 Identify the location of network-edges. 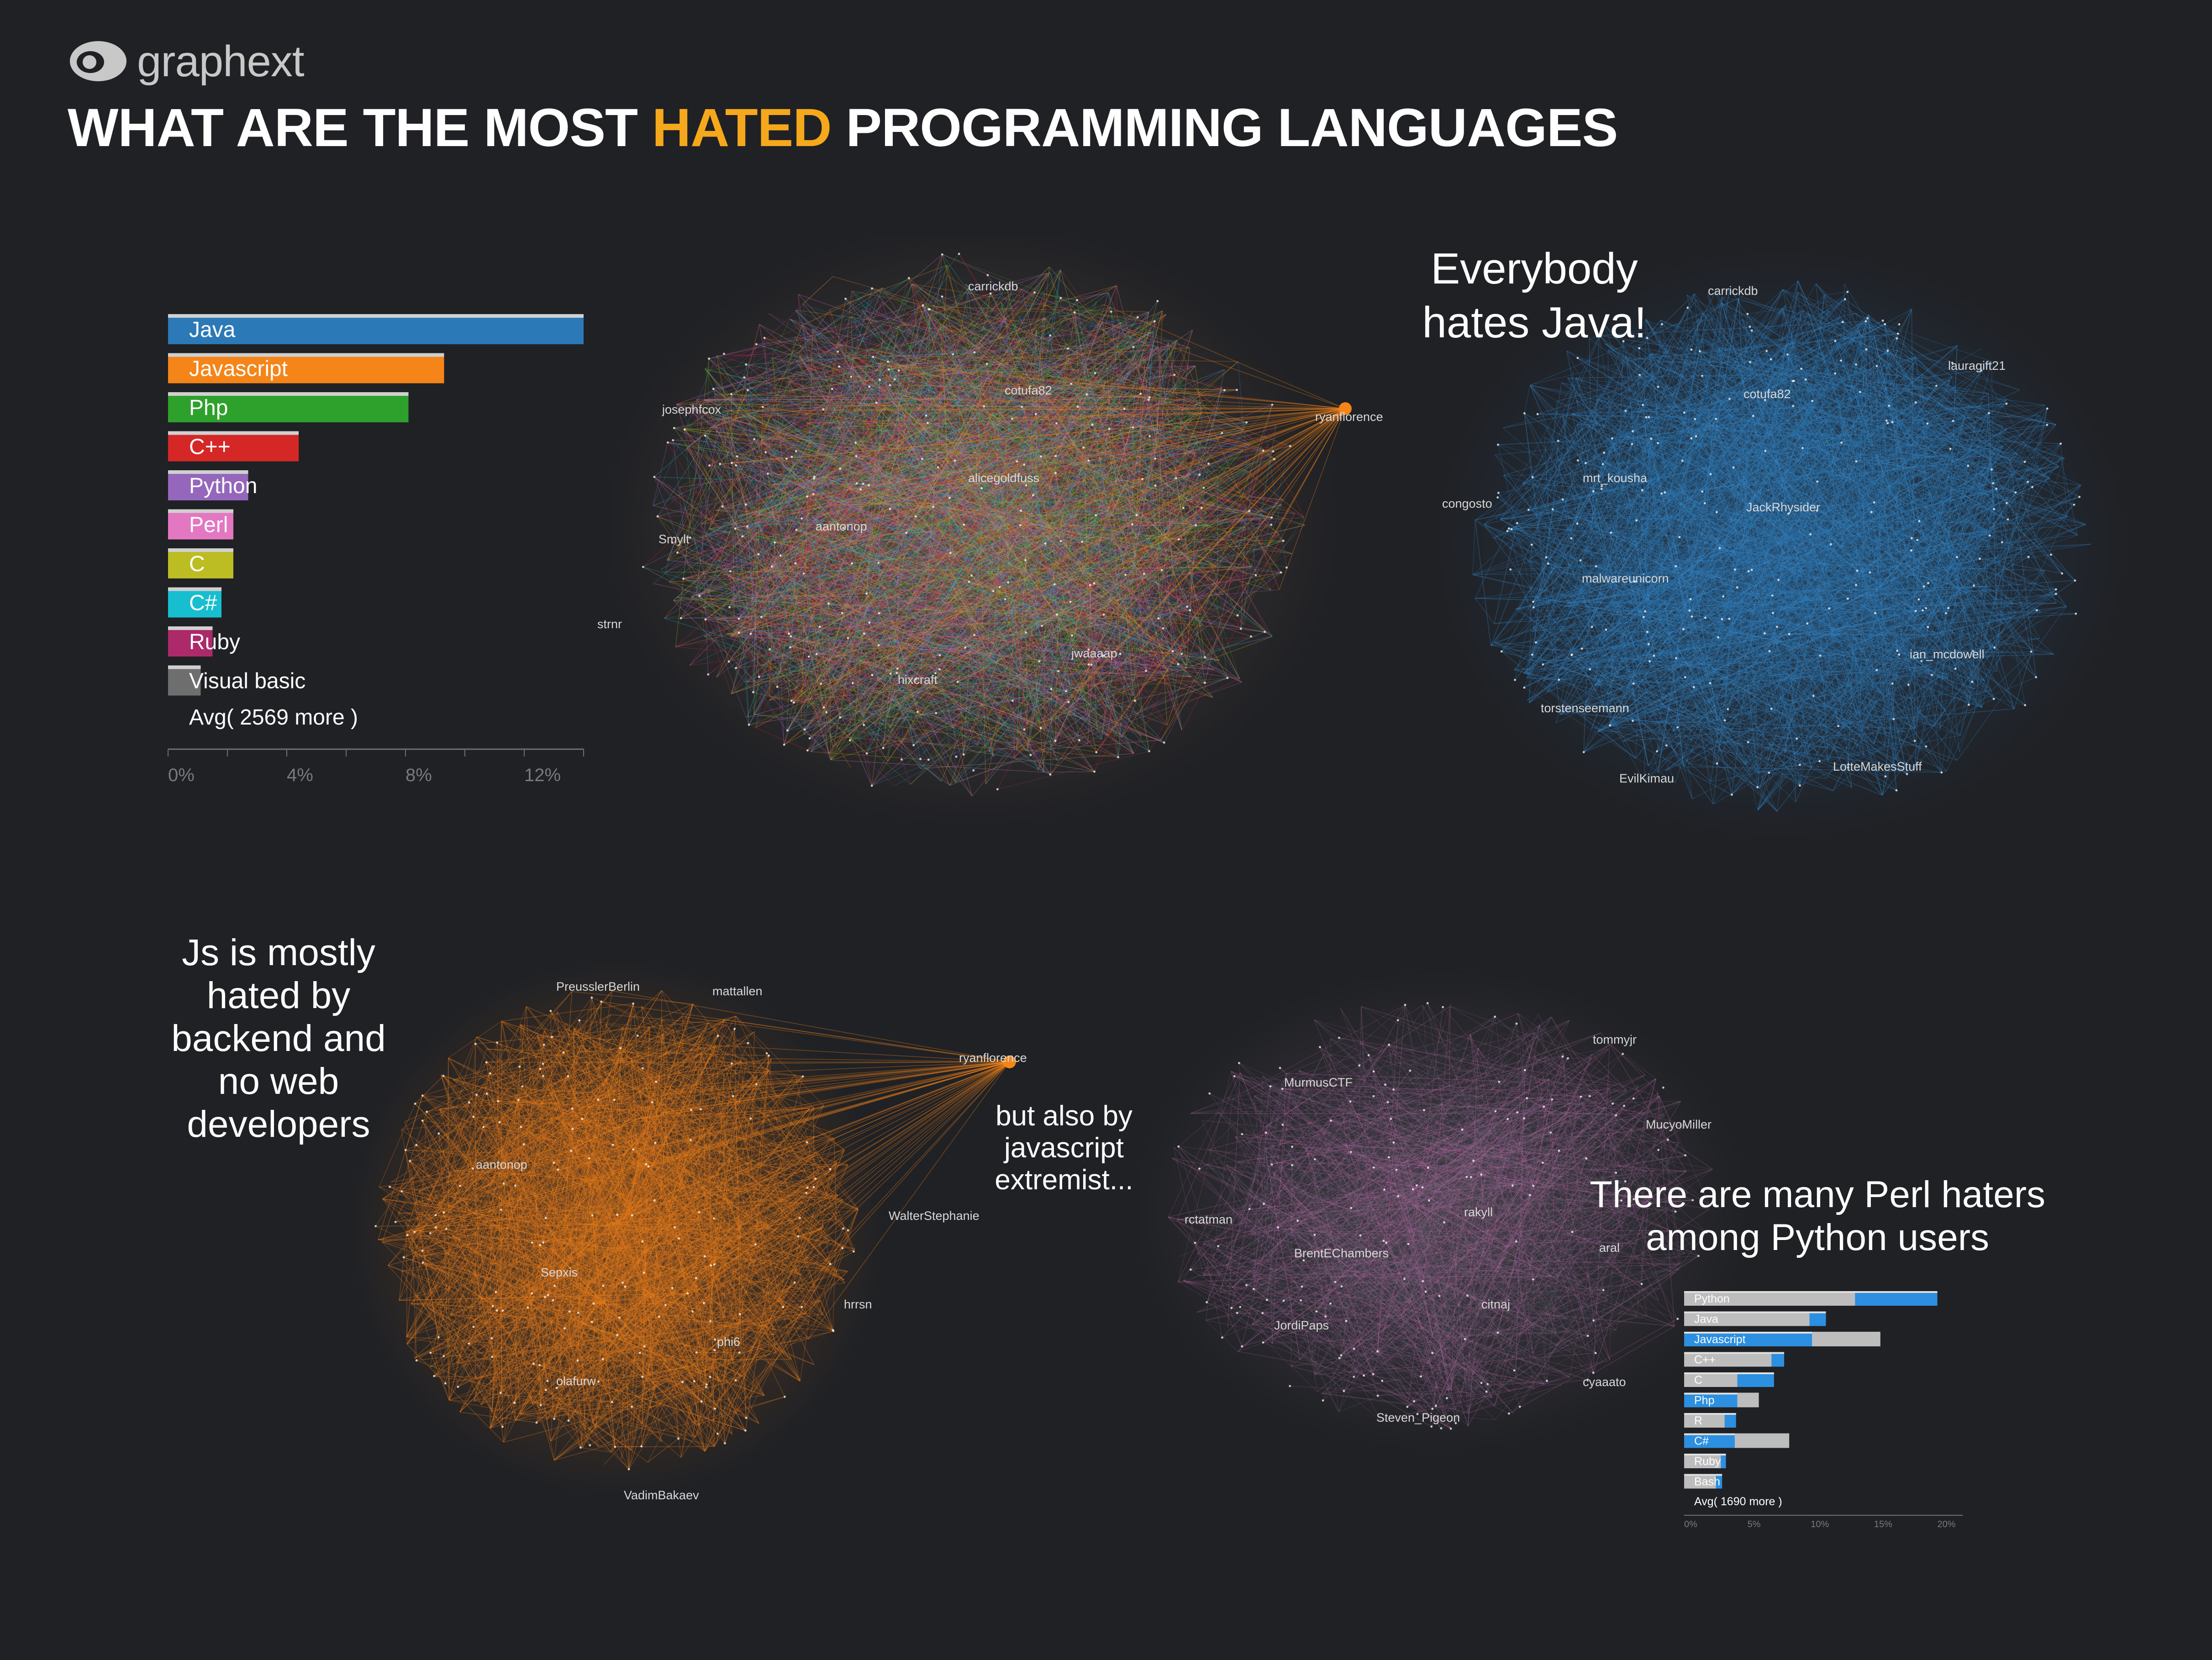
(692, 1230).